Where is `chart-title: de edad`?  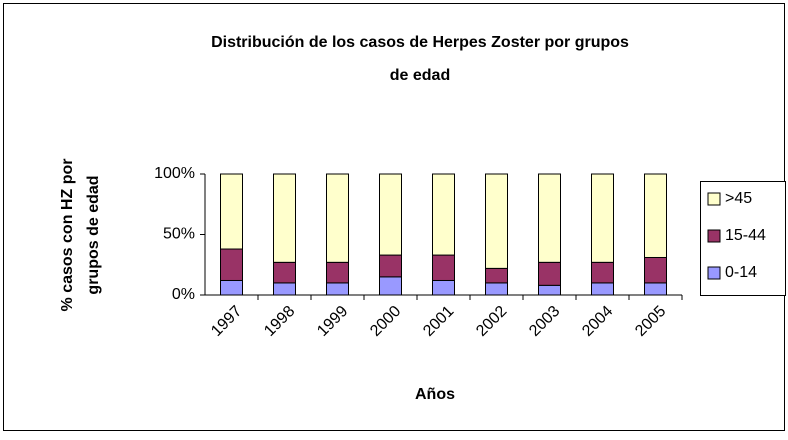 chart-title: de edad is located at coordinates (420, 75).